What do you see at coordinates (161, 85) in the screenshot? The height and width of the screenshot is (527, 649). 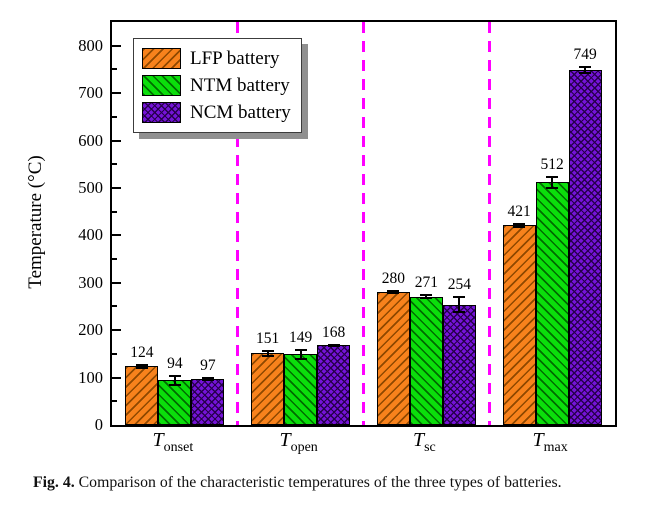 I see `ntm-swatch-icon` at bounding box center [161, 85].